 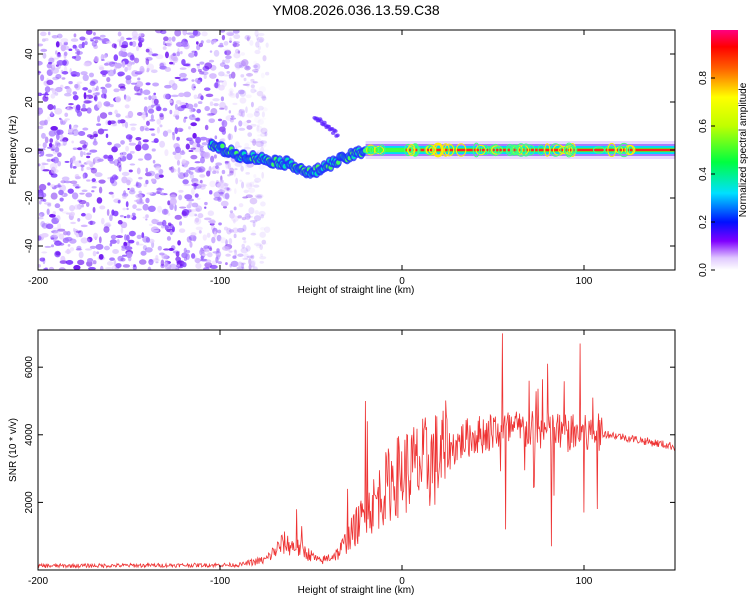 What do you see at coordinates (38, 281) in the screenshot?
I see `spectrogram-x-tick-label-0: -200` at bounding box center [38, 281].